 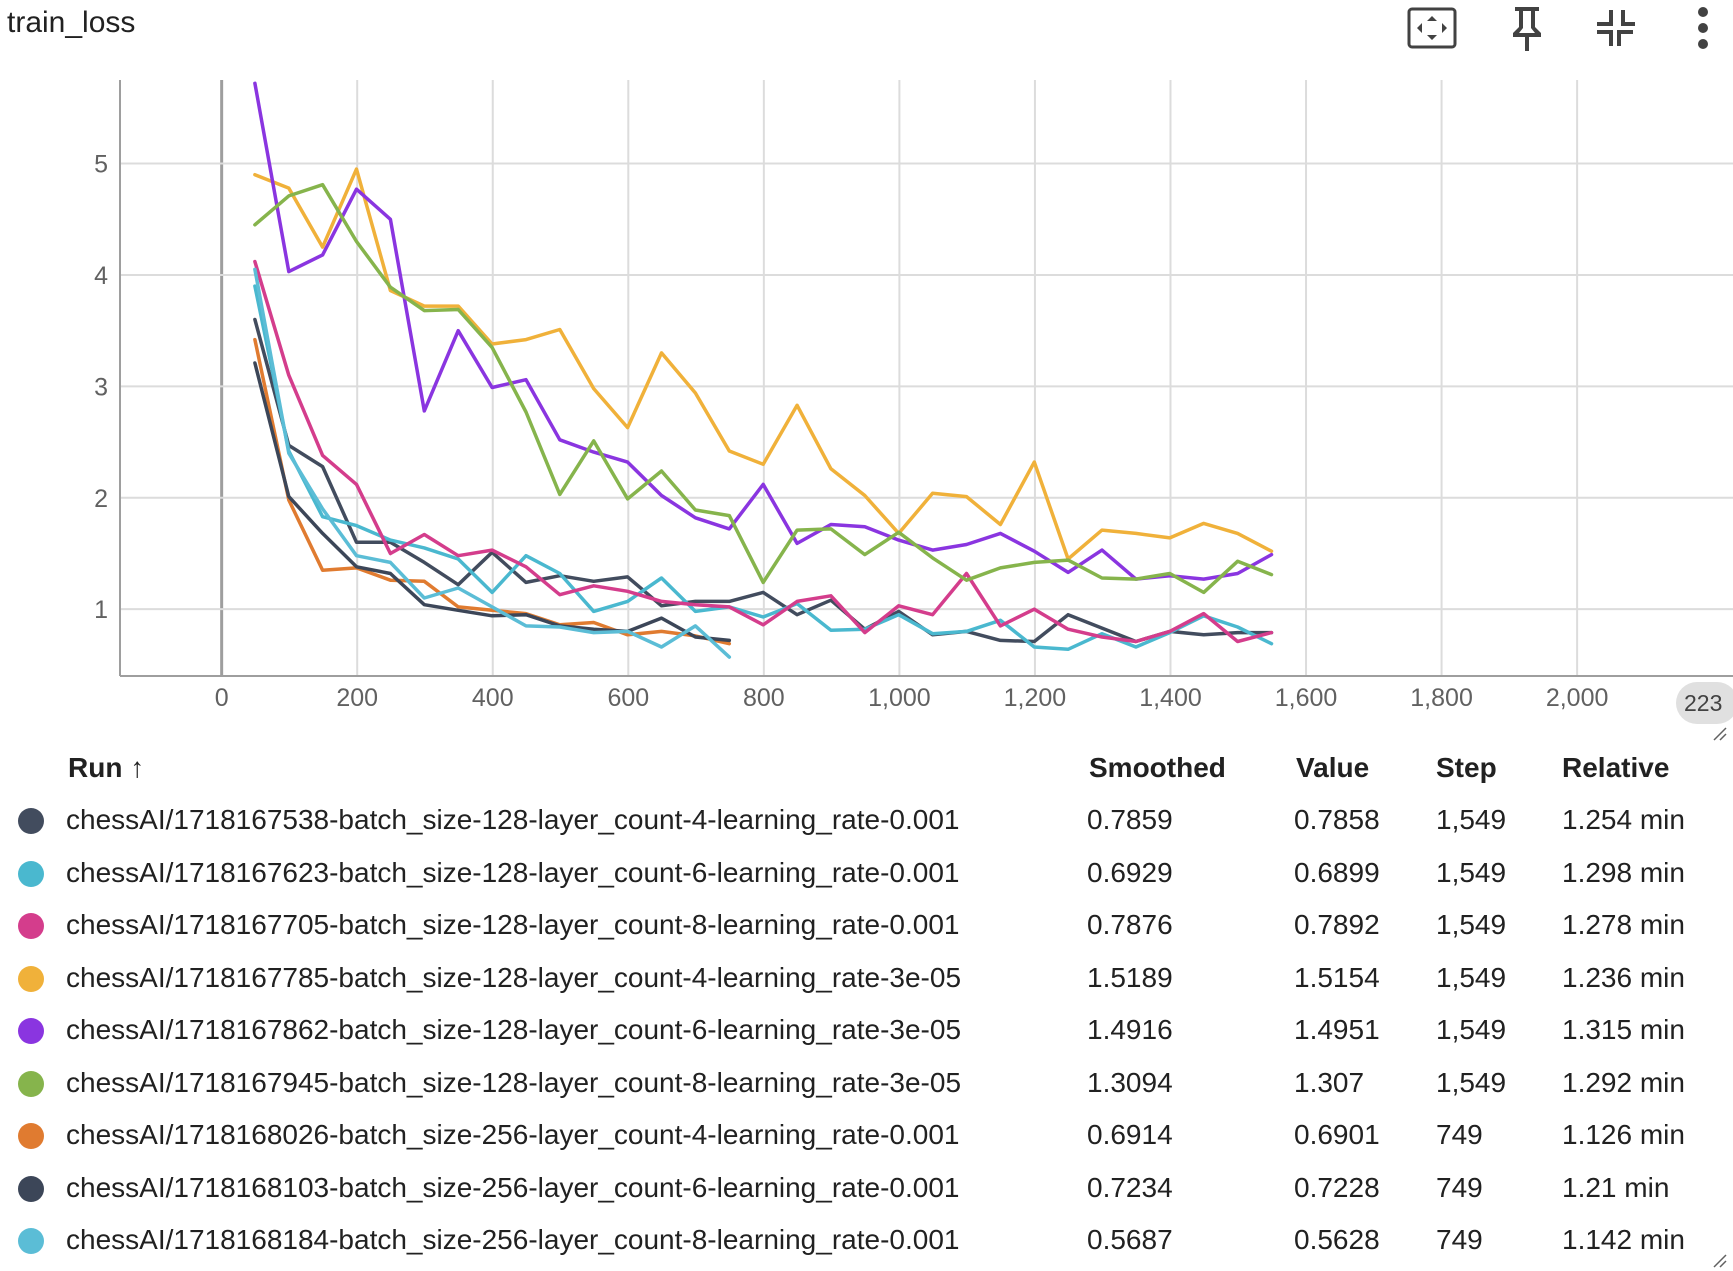 What do you see at coordinates (1130, 819) in the screenshot?
I see `cell-smoothed: 0.7859` at bounding box center [1130, 819].